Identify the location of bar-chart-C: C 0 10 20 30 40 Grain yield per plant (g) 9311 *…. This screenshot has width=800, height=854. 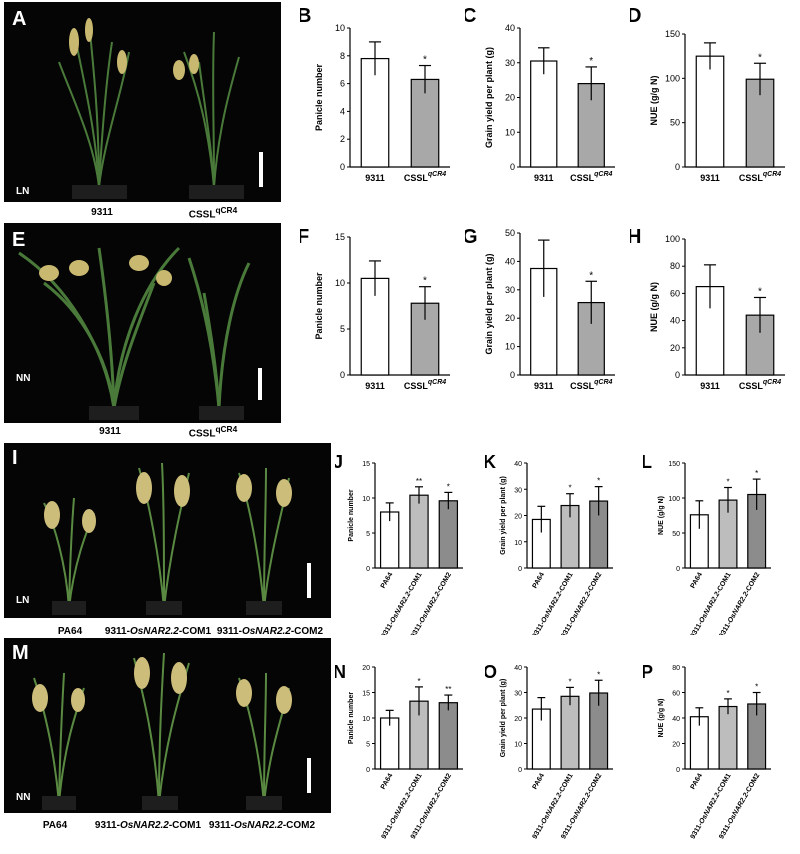
(540, 94).